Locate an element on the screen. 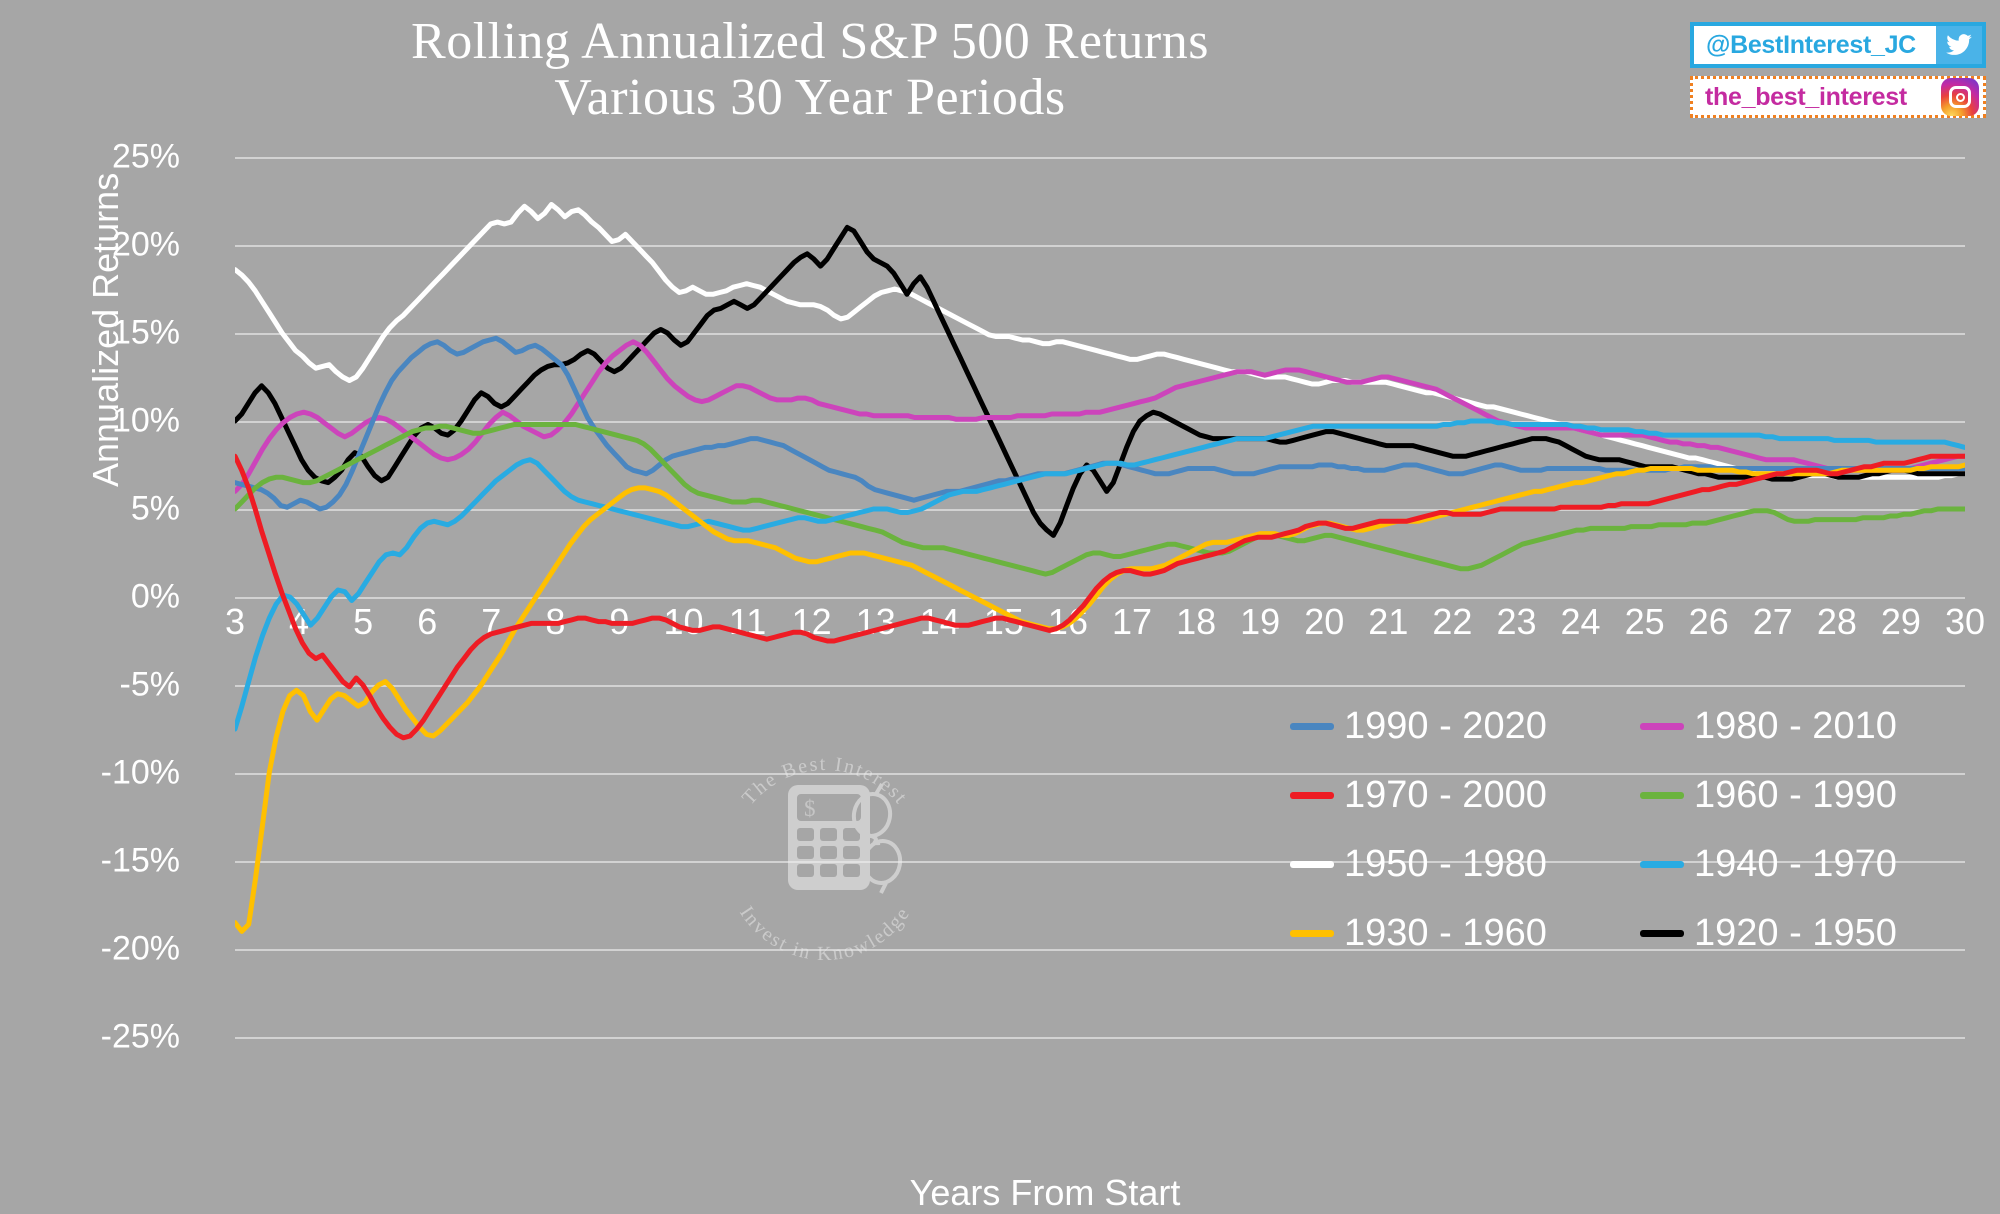 Image resolution: width=2000 pixels, height=1214 pixels. x-tick-label: 20 is located at coordinates (1324, 621).